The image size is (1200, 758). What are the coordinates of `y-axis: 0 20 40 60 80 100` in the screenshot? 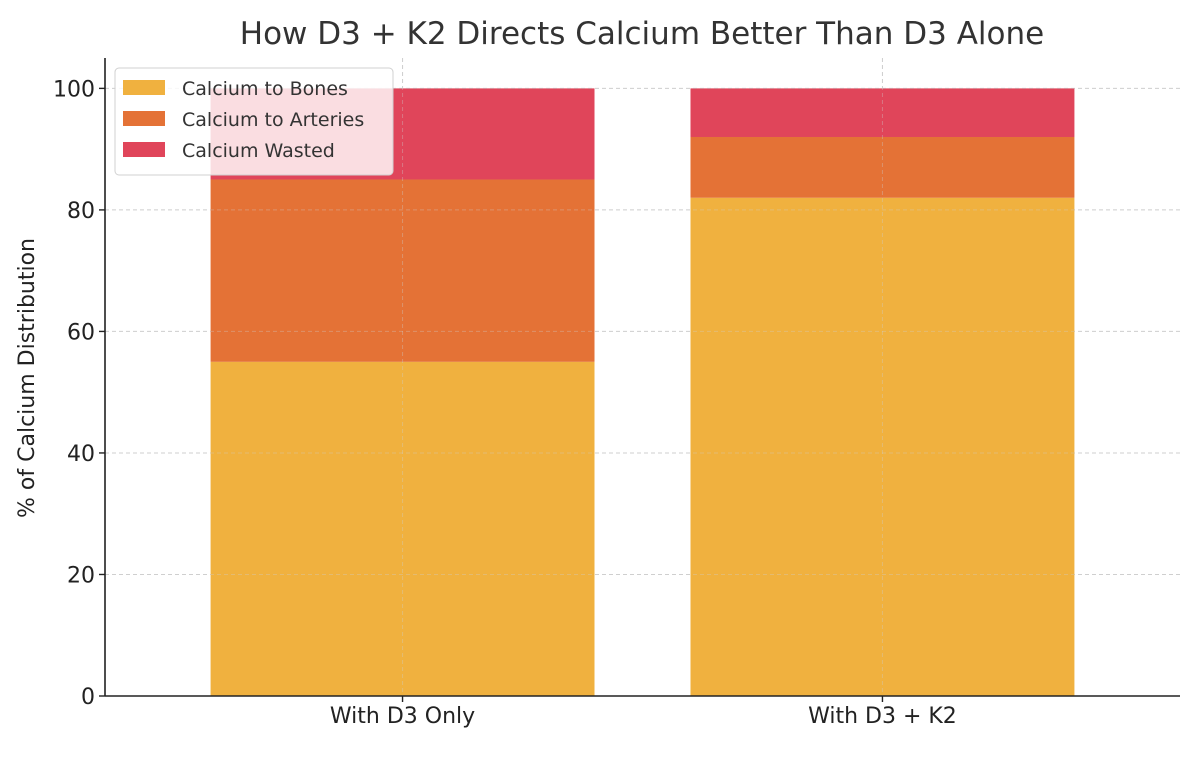 It's located at (79, 384).